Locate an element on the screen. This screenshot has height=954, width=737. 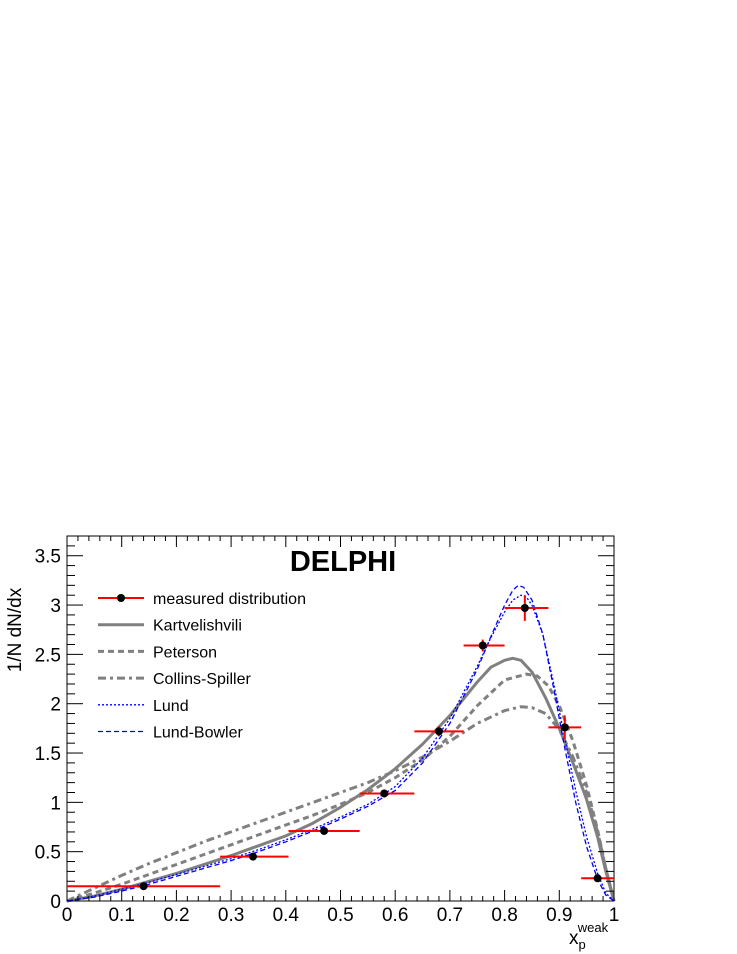
x-tick-label: 0.9 is located at coordinates (559, 915).